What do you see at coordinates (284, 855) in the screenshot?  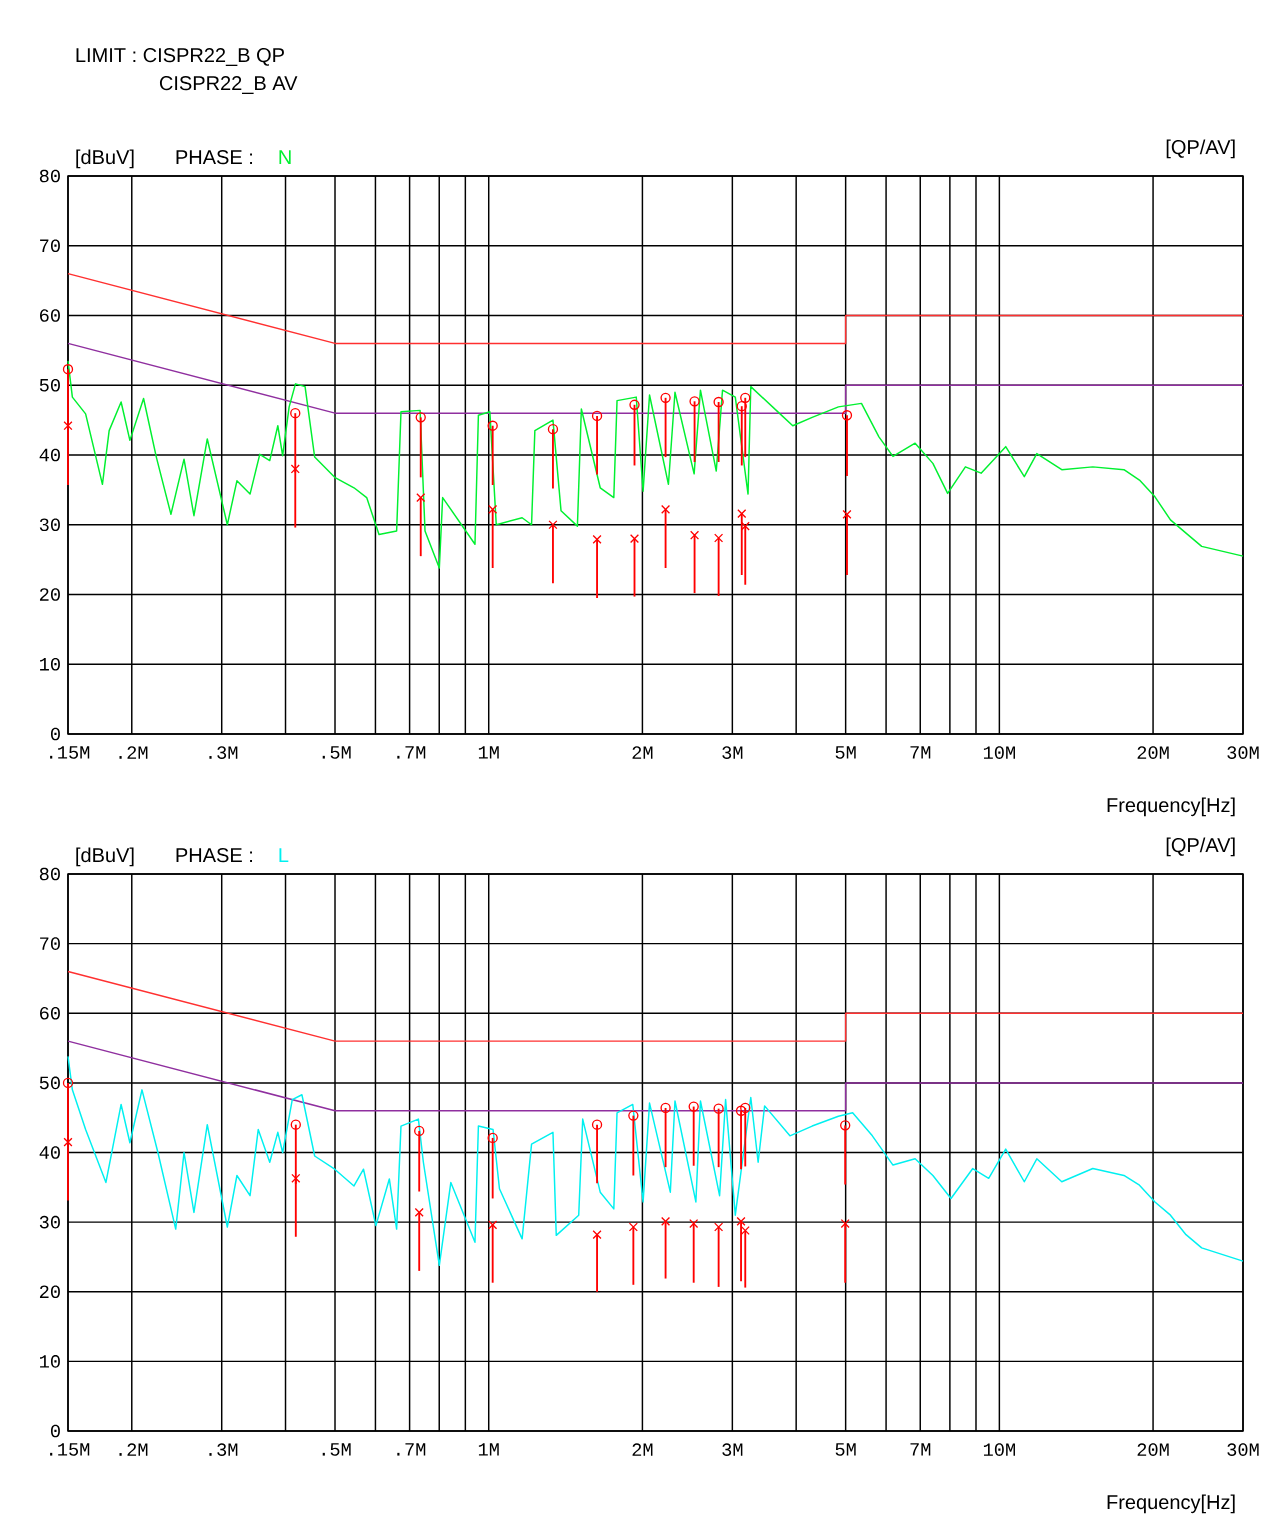 I see `text: L` at bounding box center [284, 855].